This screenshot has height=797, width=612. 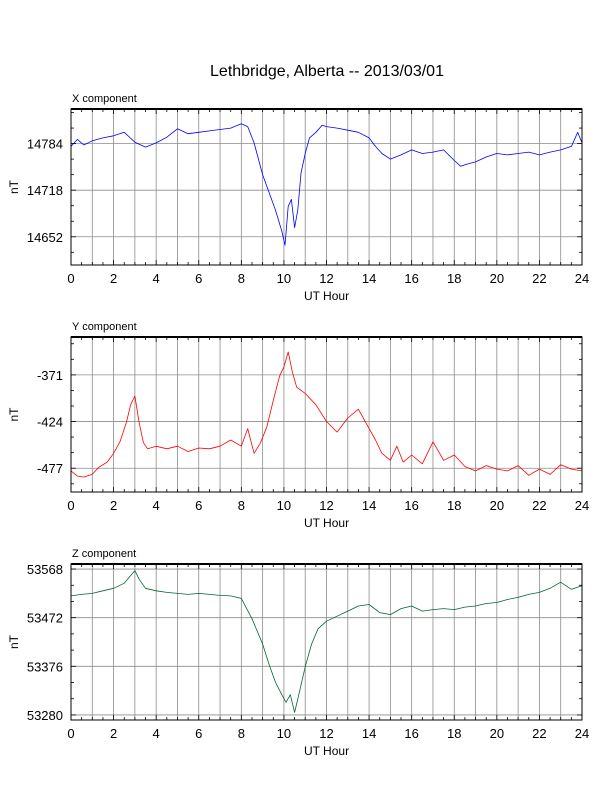 What do you see at coordinates (104, 99) in the screenshot?
I see `component-label: X component` at bounding box center [104, 99].